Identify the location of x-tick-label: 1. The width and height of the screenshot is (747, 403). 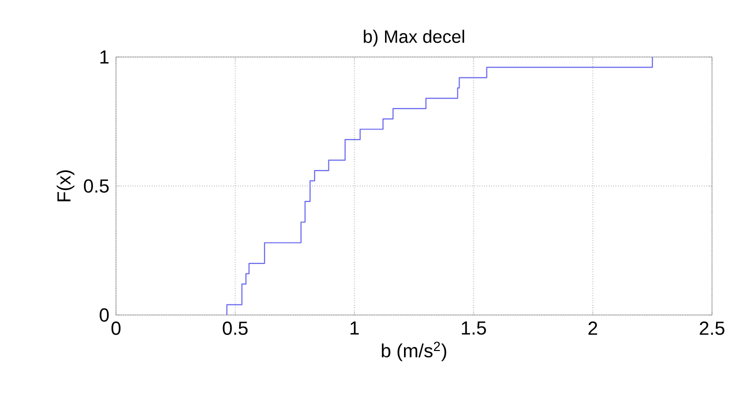
(354, 328).